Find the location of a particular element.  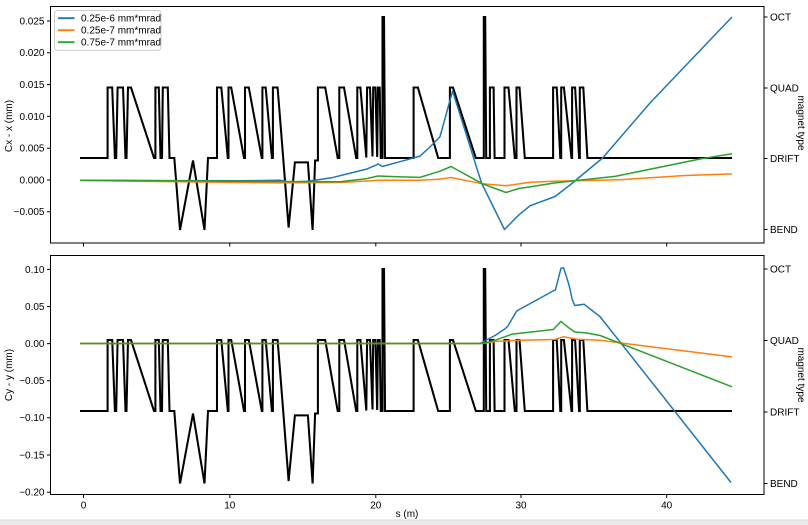

svg-text: 0.05 is located at coordinates (35, 307).